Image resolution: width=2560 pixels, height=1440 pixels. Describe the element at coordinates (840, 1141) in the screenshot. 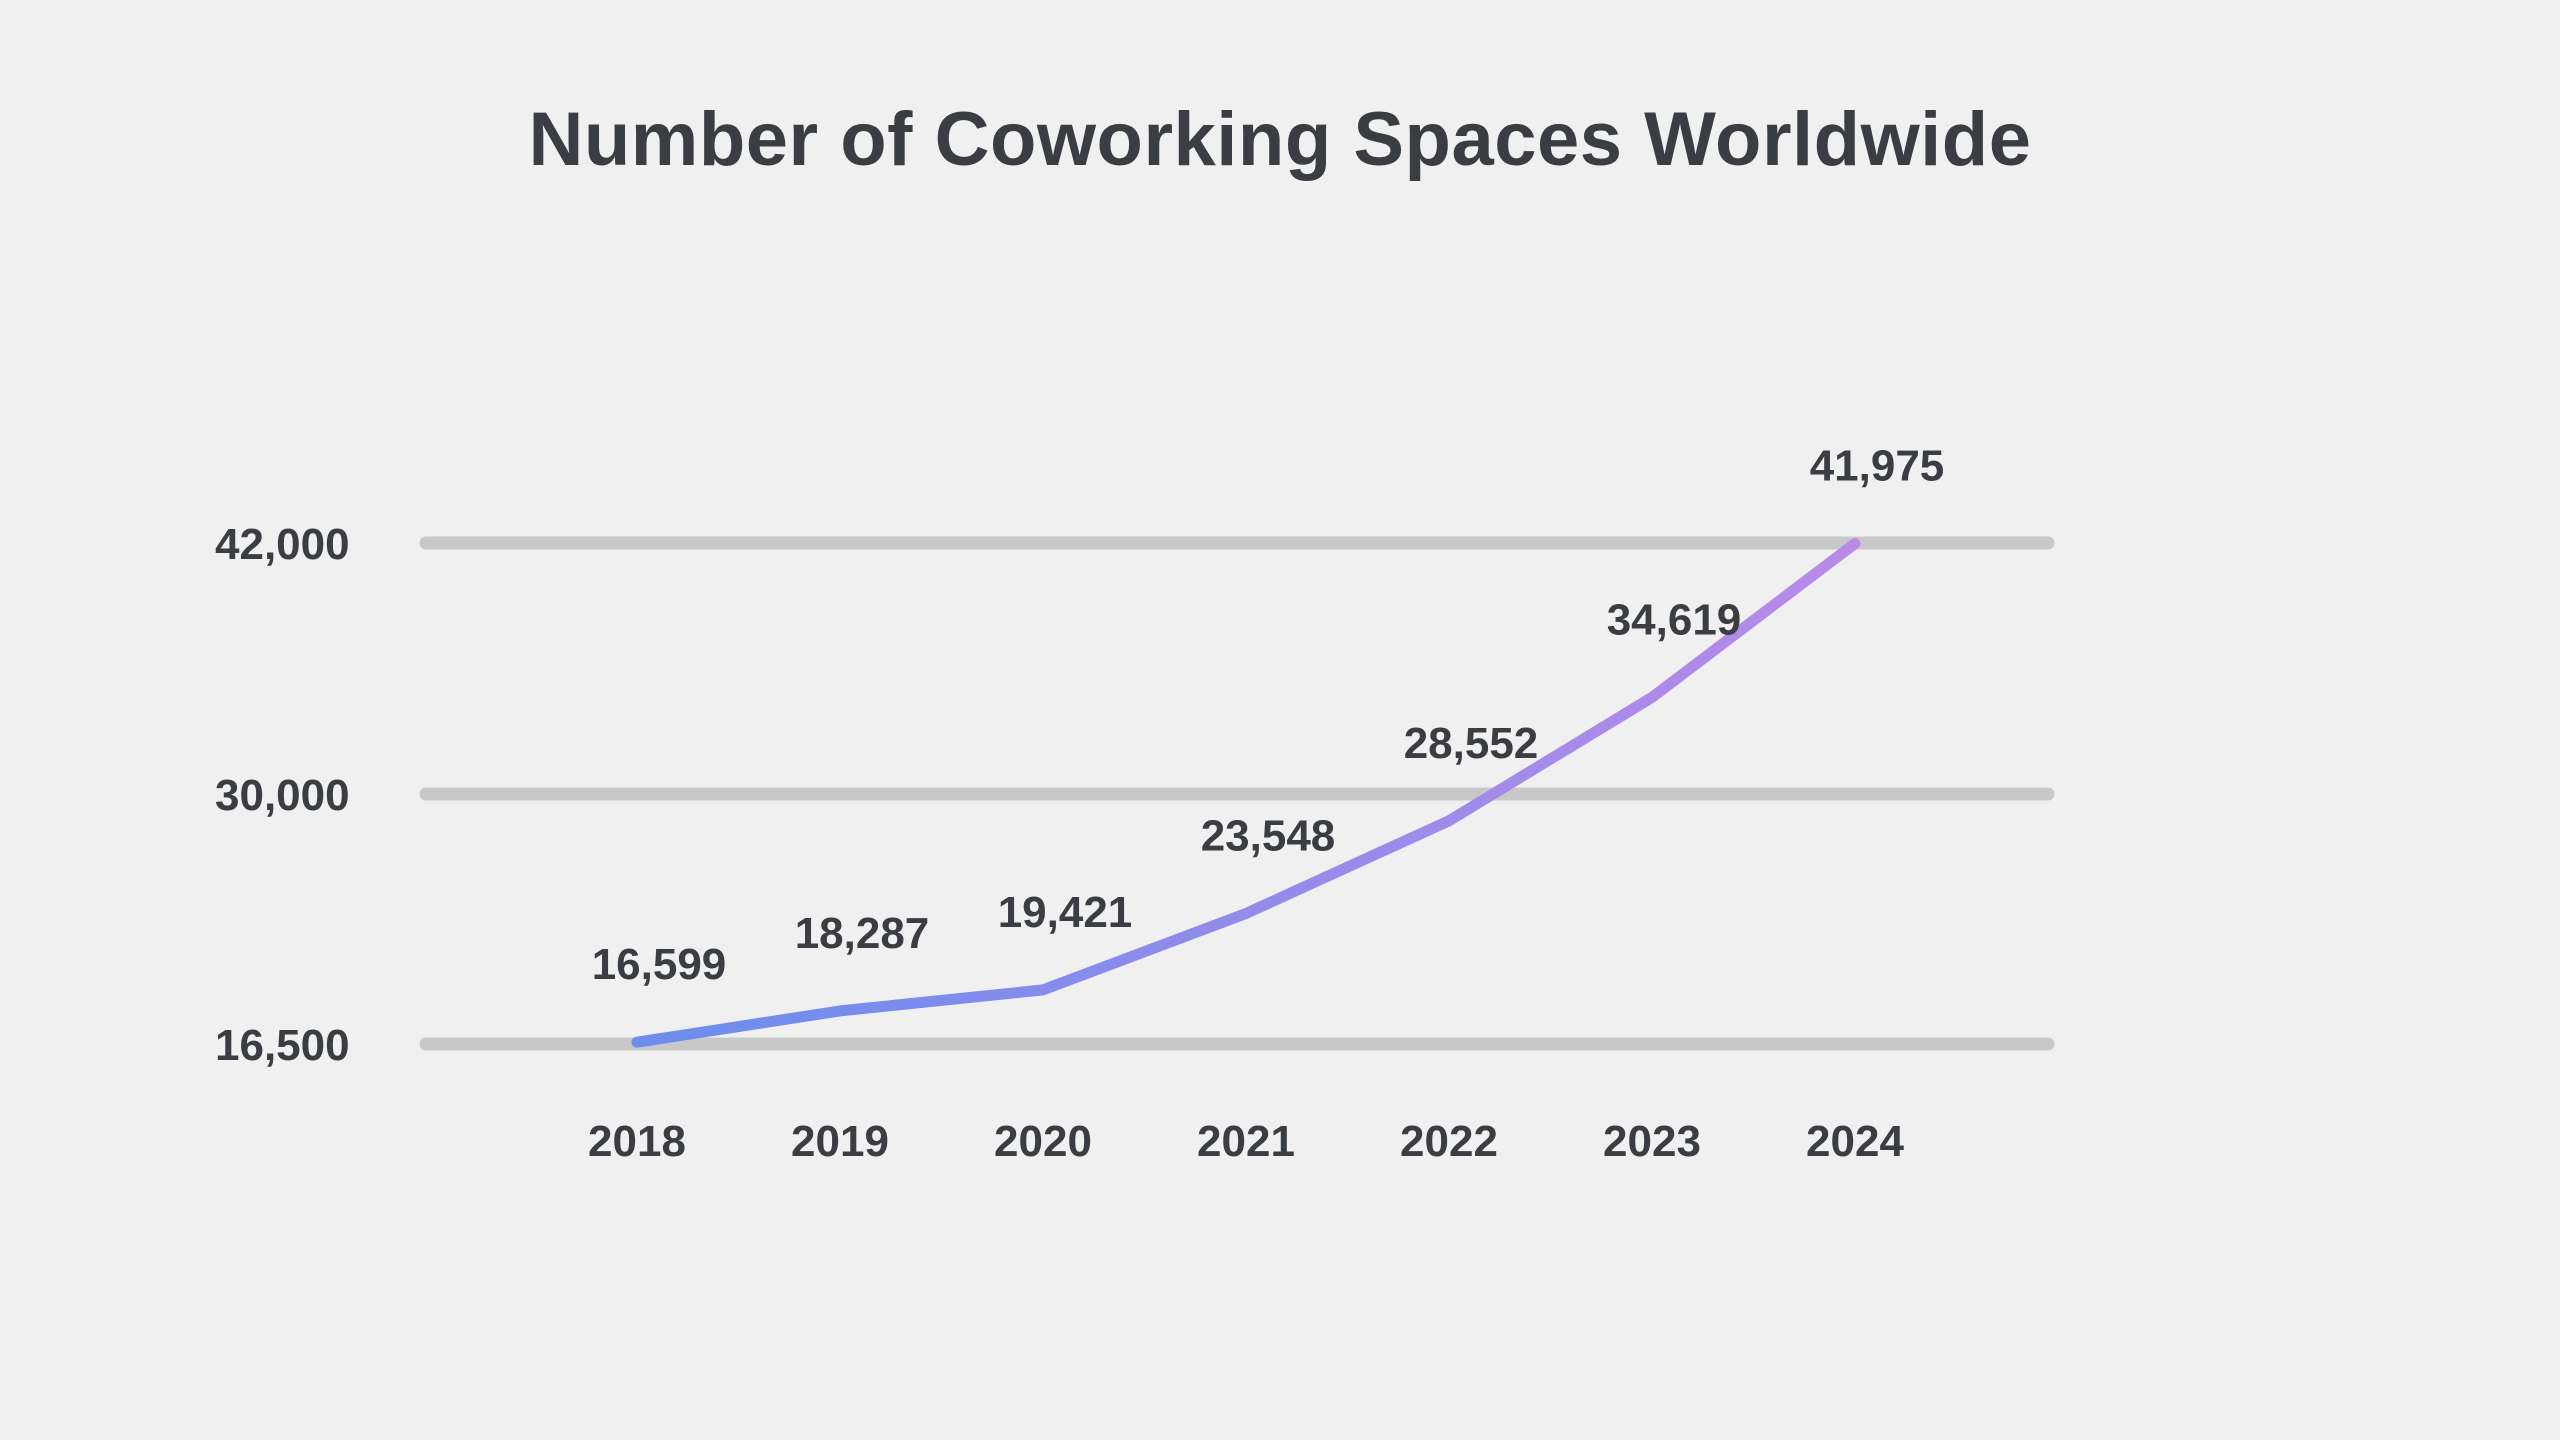

I see `x-tick-label: 2019` at that location.